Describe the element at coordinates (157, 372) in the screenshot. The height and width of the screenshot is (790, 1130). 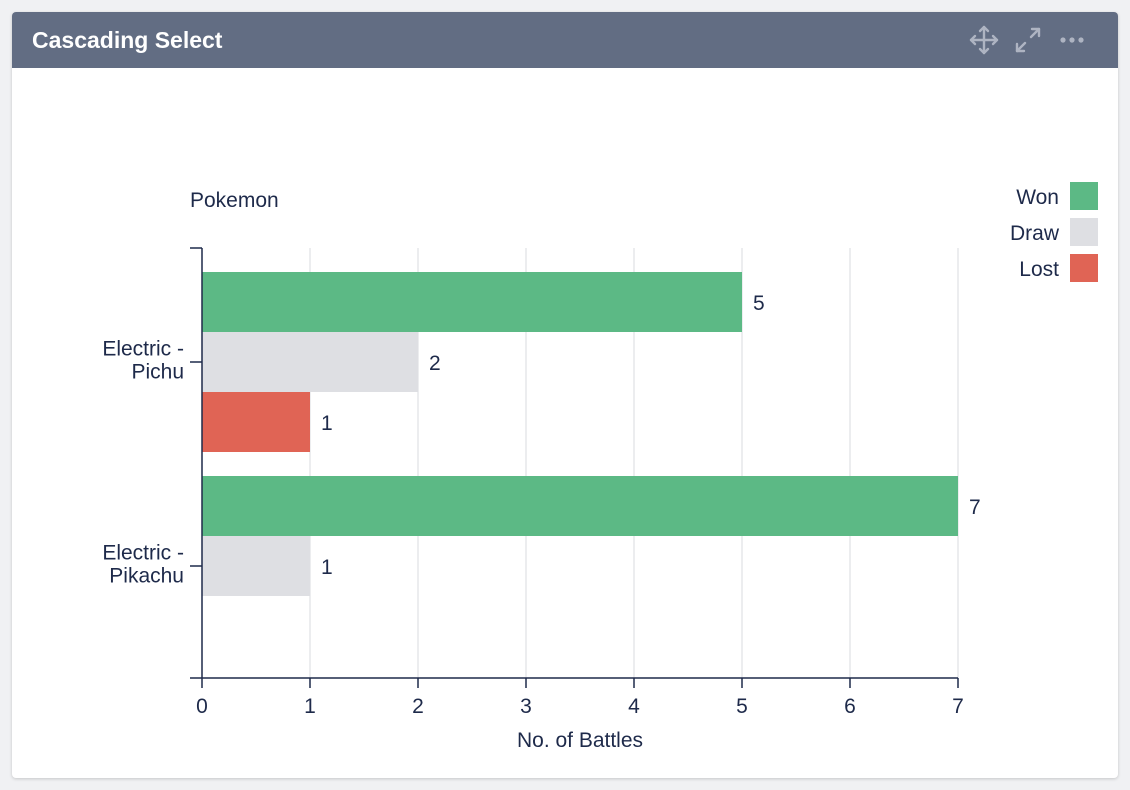
I see `y-tick-label-1-line-2: Pichu` at that location.